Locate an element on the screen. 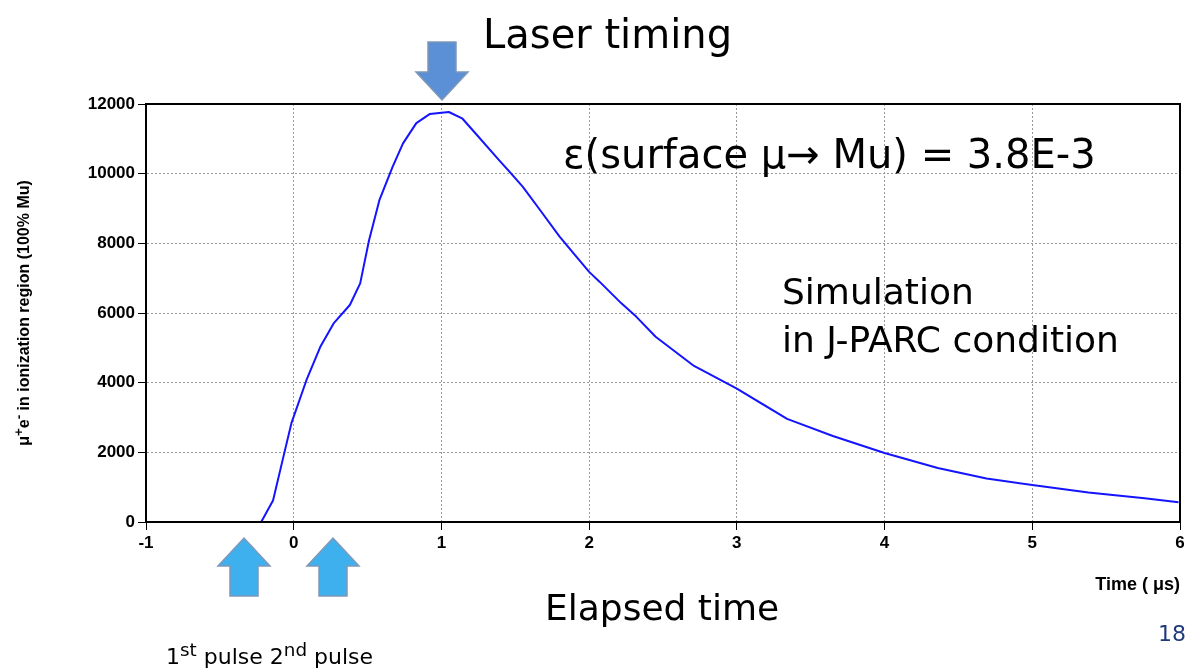 The width and height of the screenshot is (1202, 670). x-tick-label: 6 is located at coordinates (1180, 542).